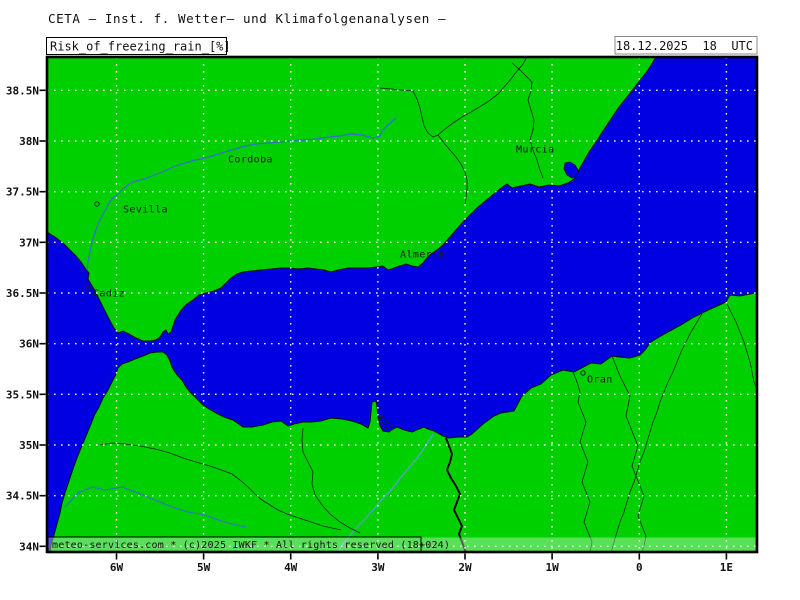  Describe the element at coordinates (422, 255) in the screenshot. I see `city-label-almeria: Almeria` at that location.